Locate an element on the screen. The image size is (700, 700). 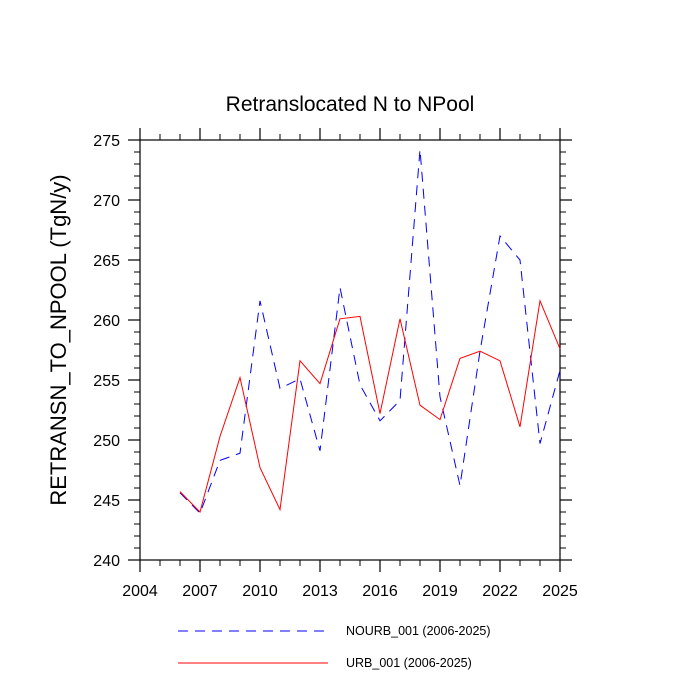
legend: NOURB_001 (2006-2025) URB_001 (2006-2025) is located at coordinates (334, 647).